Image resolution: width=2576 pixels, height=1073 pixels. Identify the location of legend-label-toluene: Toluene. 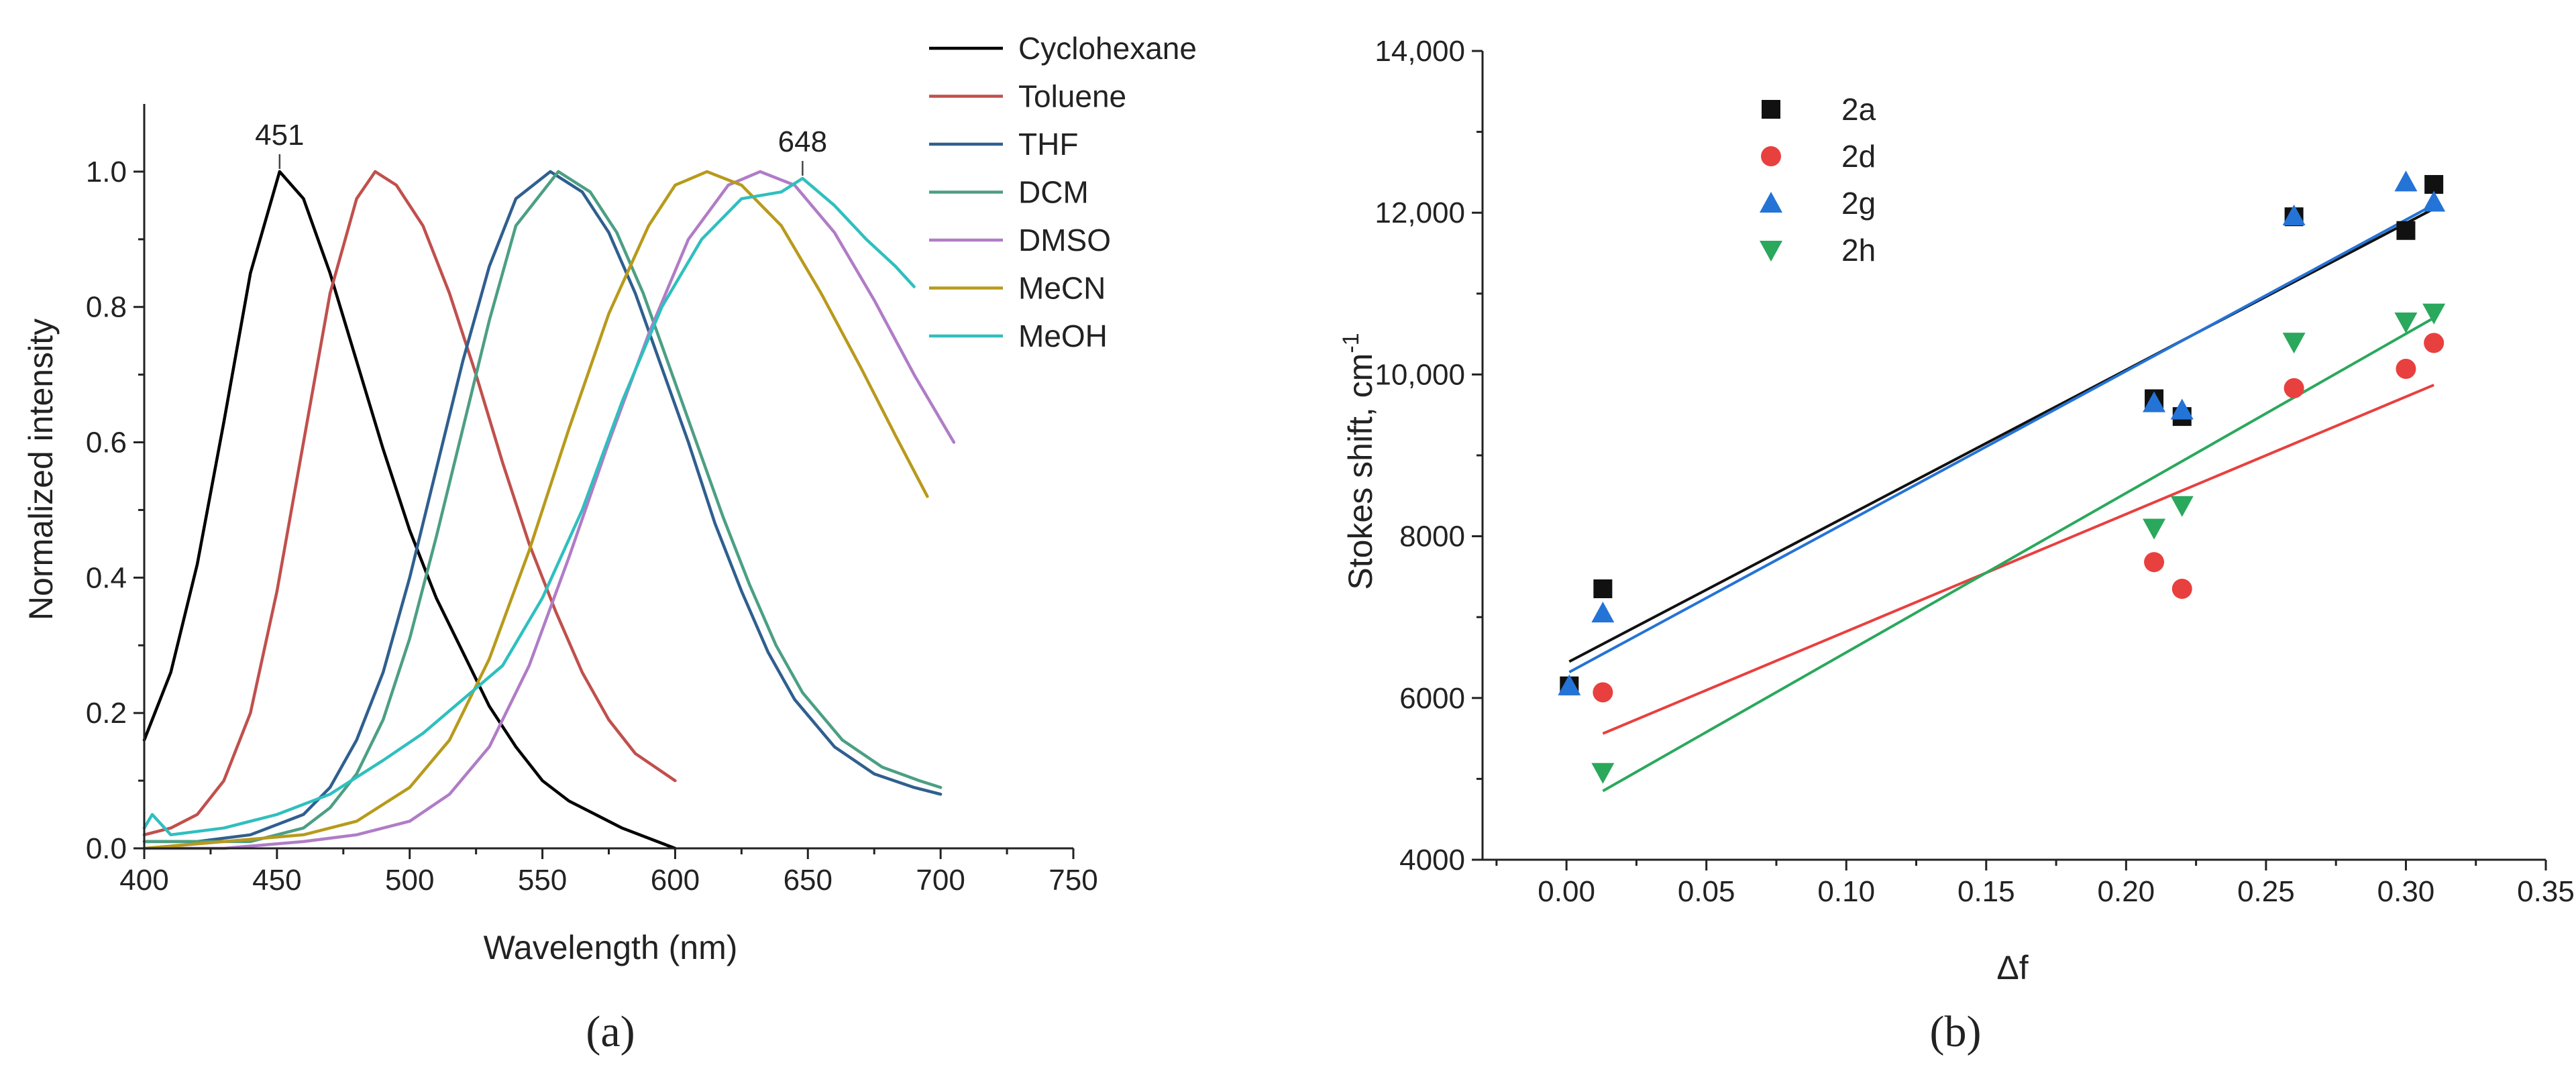
(1072, 96).